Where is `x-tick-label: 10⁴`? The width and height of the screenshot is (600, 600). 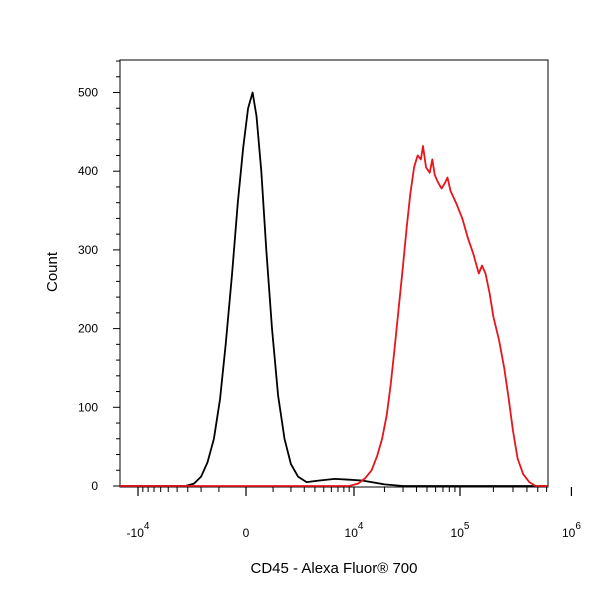
x-tick-label: 10⁴ is located at coordinates (354, 530).